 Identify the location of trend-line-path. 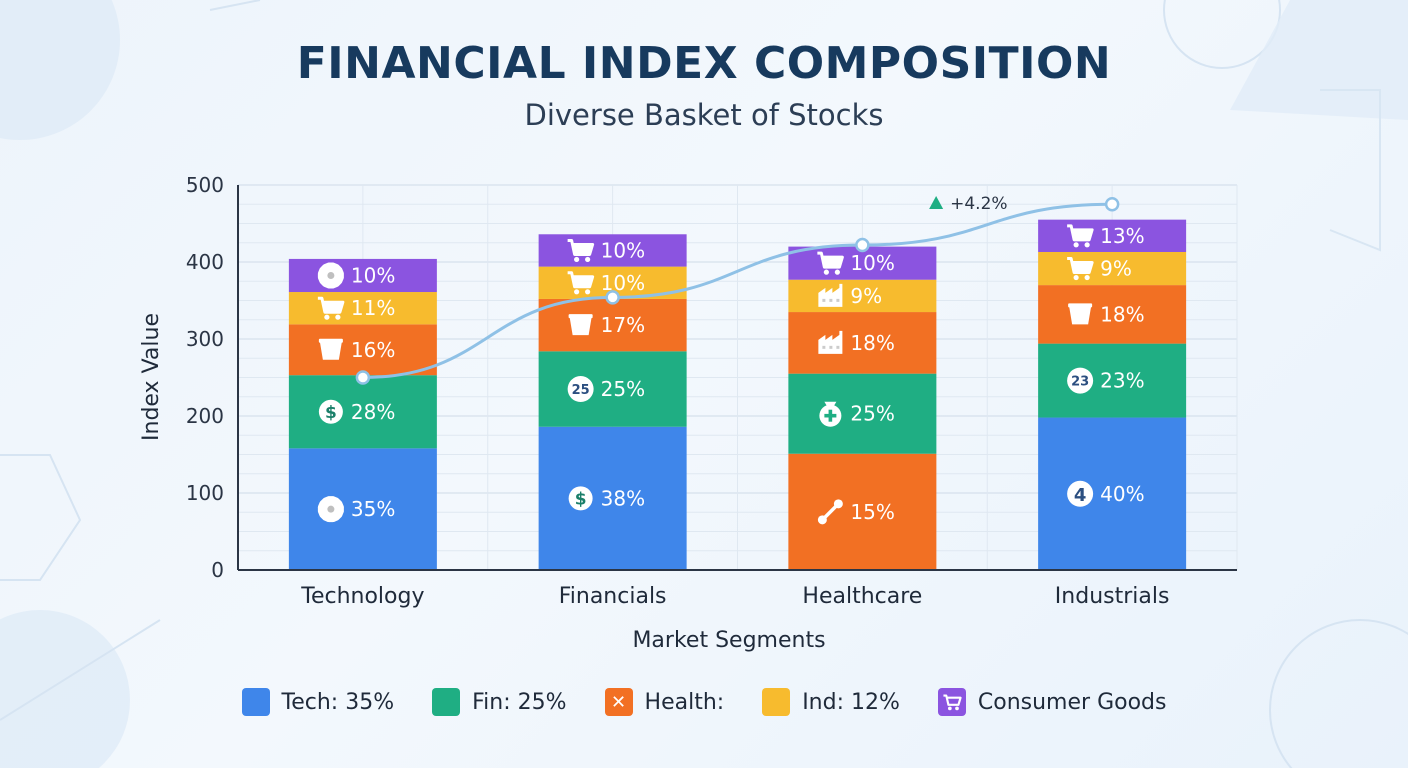
(737, 290).